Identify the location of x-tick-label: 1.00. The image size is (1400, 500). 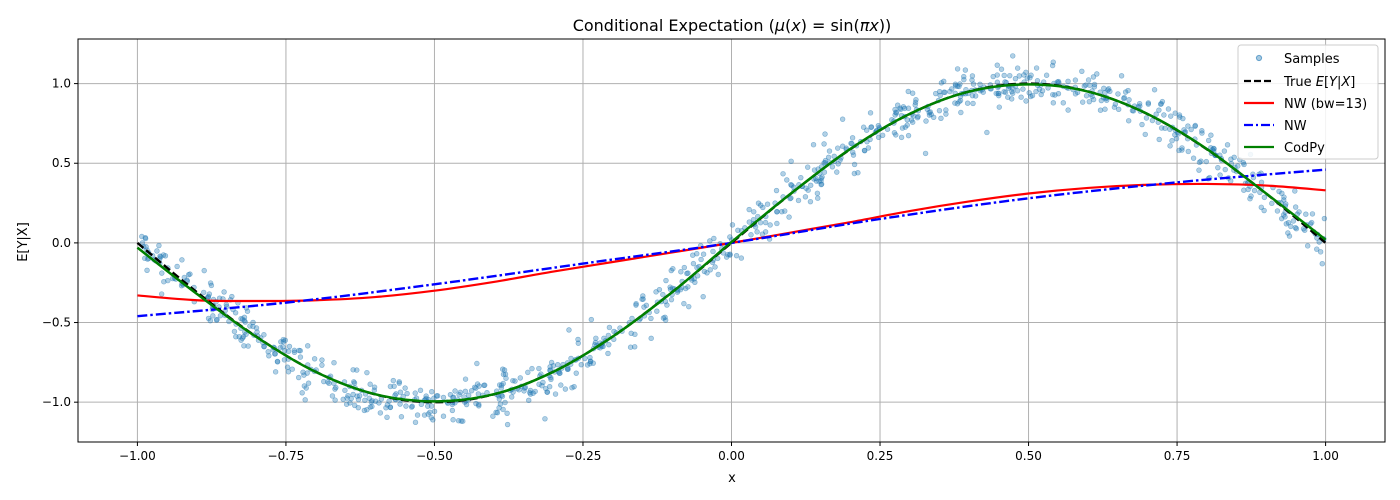
(1325, 456).